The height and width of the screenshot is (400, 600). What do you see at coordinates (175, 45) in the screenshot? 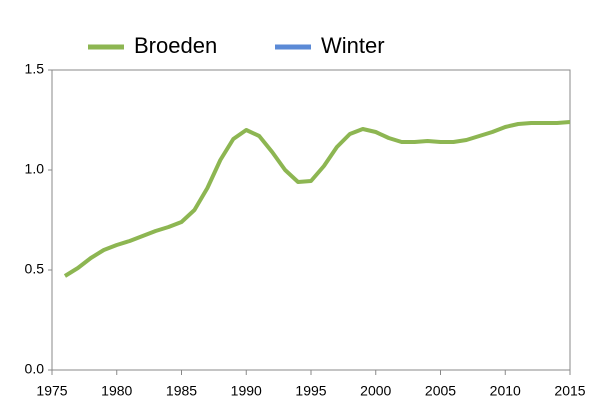
I see `legend-label: Broeden` at bounding box center [175, 45].